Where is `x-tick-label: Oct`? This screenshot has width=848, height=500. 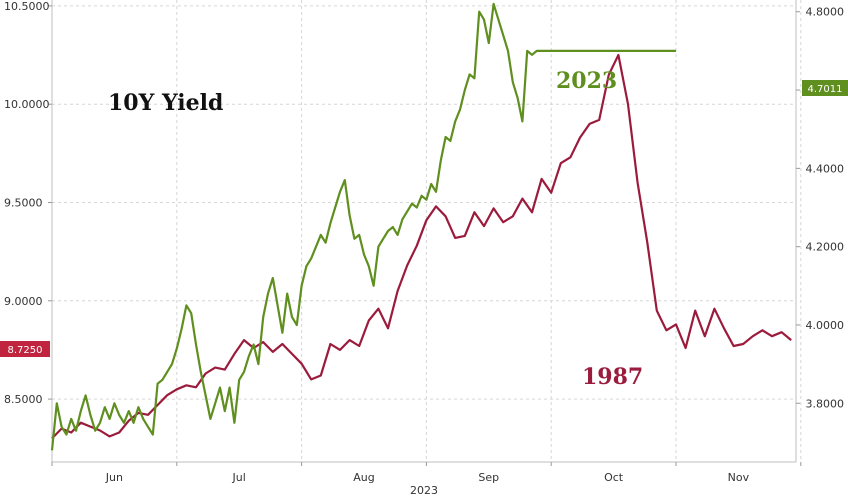
x-tick-label: Oct is located at coordinates (614, 477).